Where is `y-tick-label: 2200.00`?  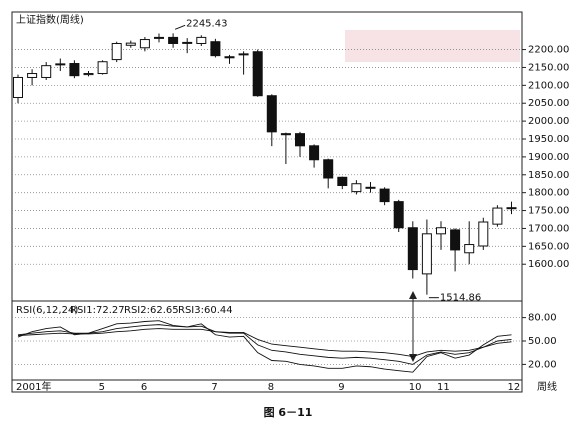 y-tick-label: 2200.00 is located at coordinates (548, 50).